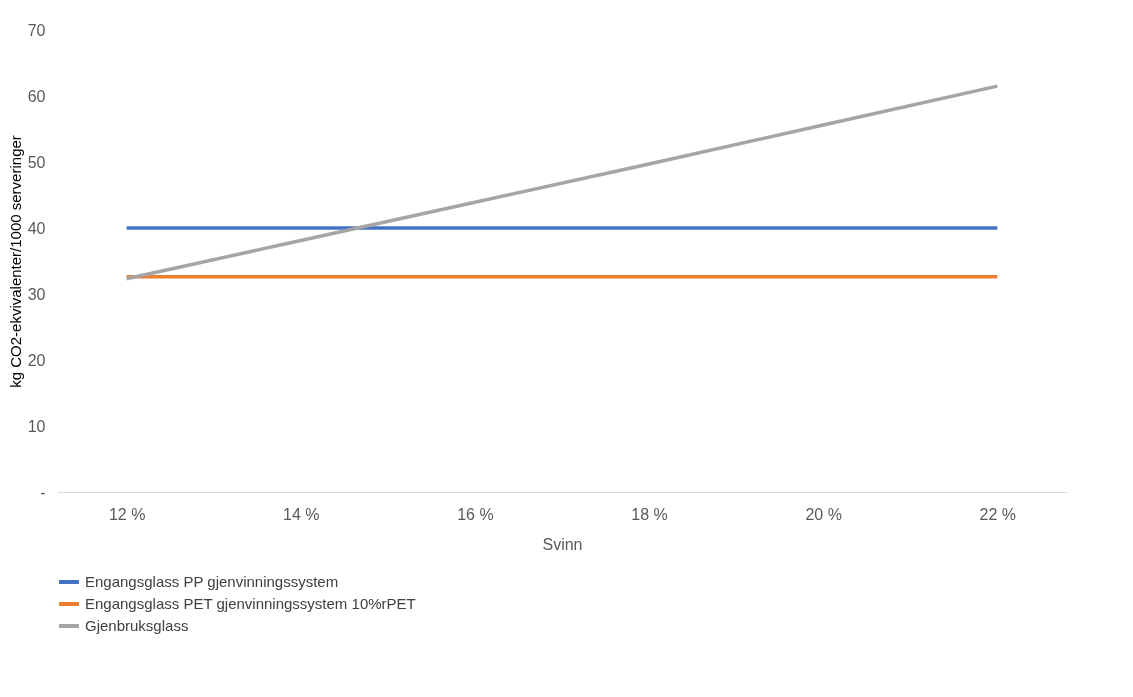  What do you see at coordinates (127, 514) in the screenshot?
I see `x-tick-label: 12 %` at bounding box center [127, 514].